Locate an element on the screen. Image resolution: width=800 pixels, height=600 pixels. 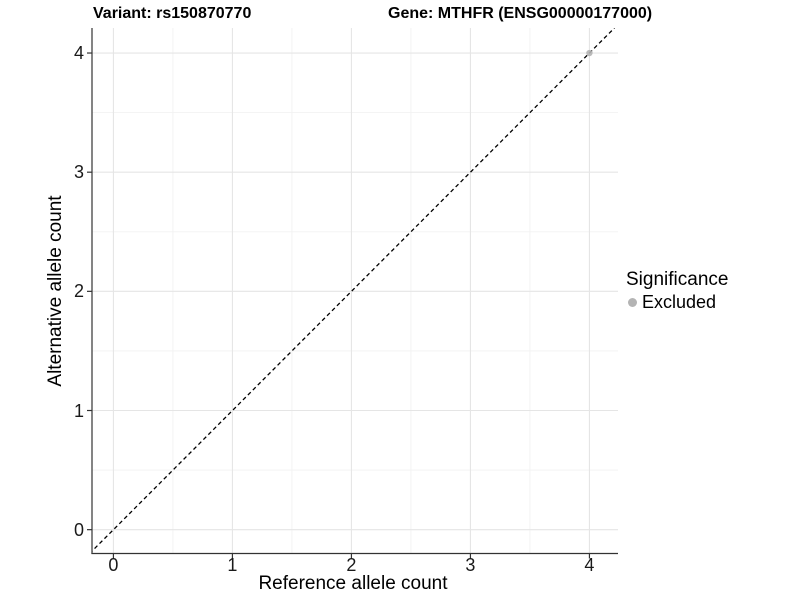
legend-title: Significance is located at coordinates (677, 279).